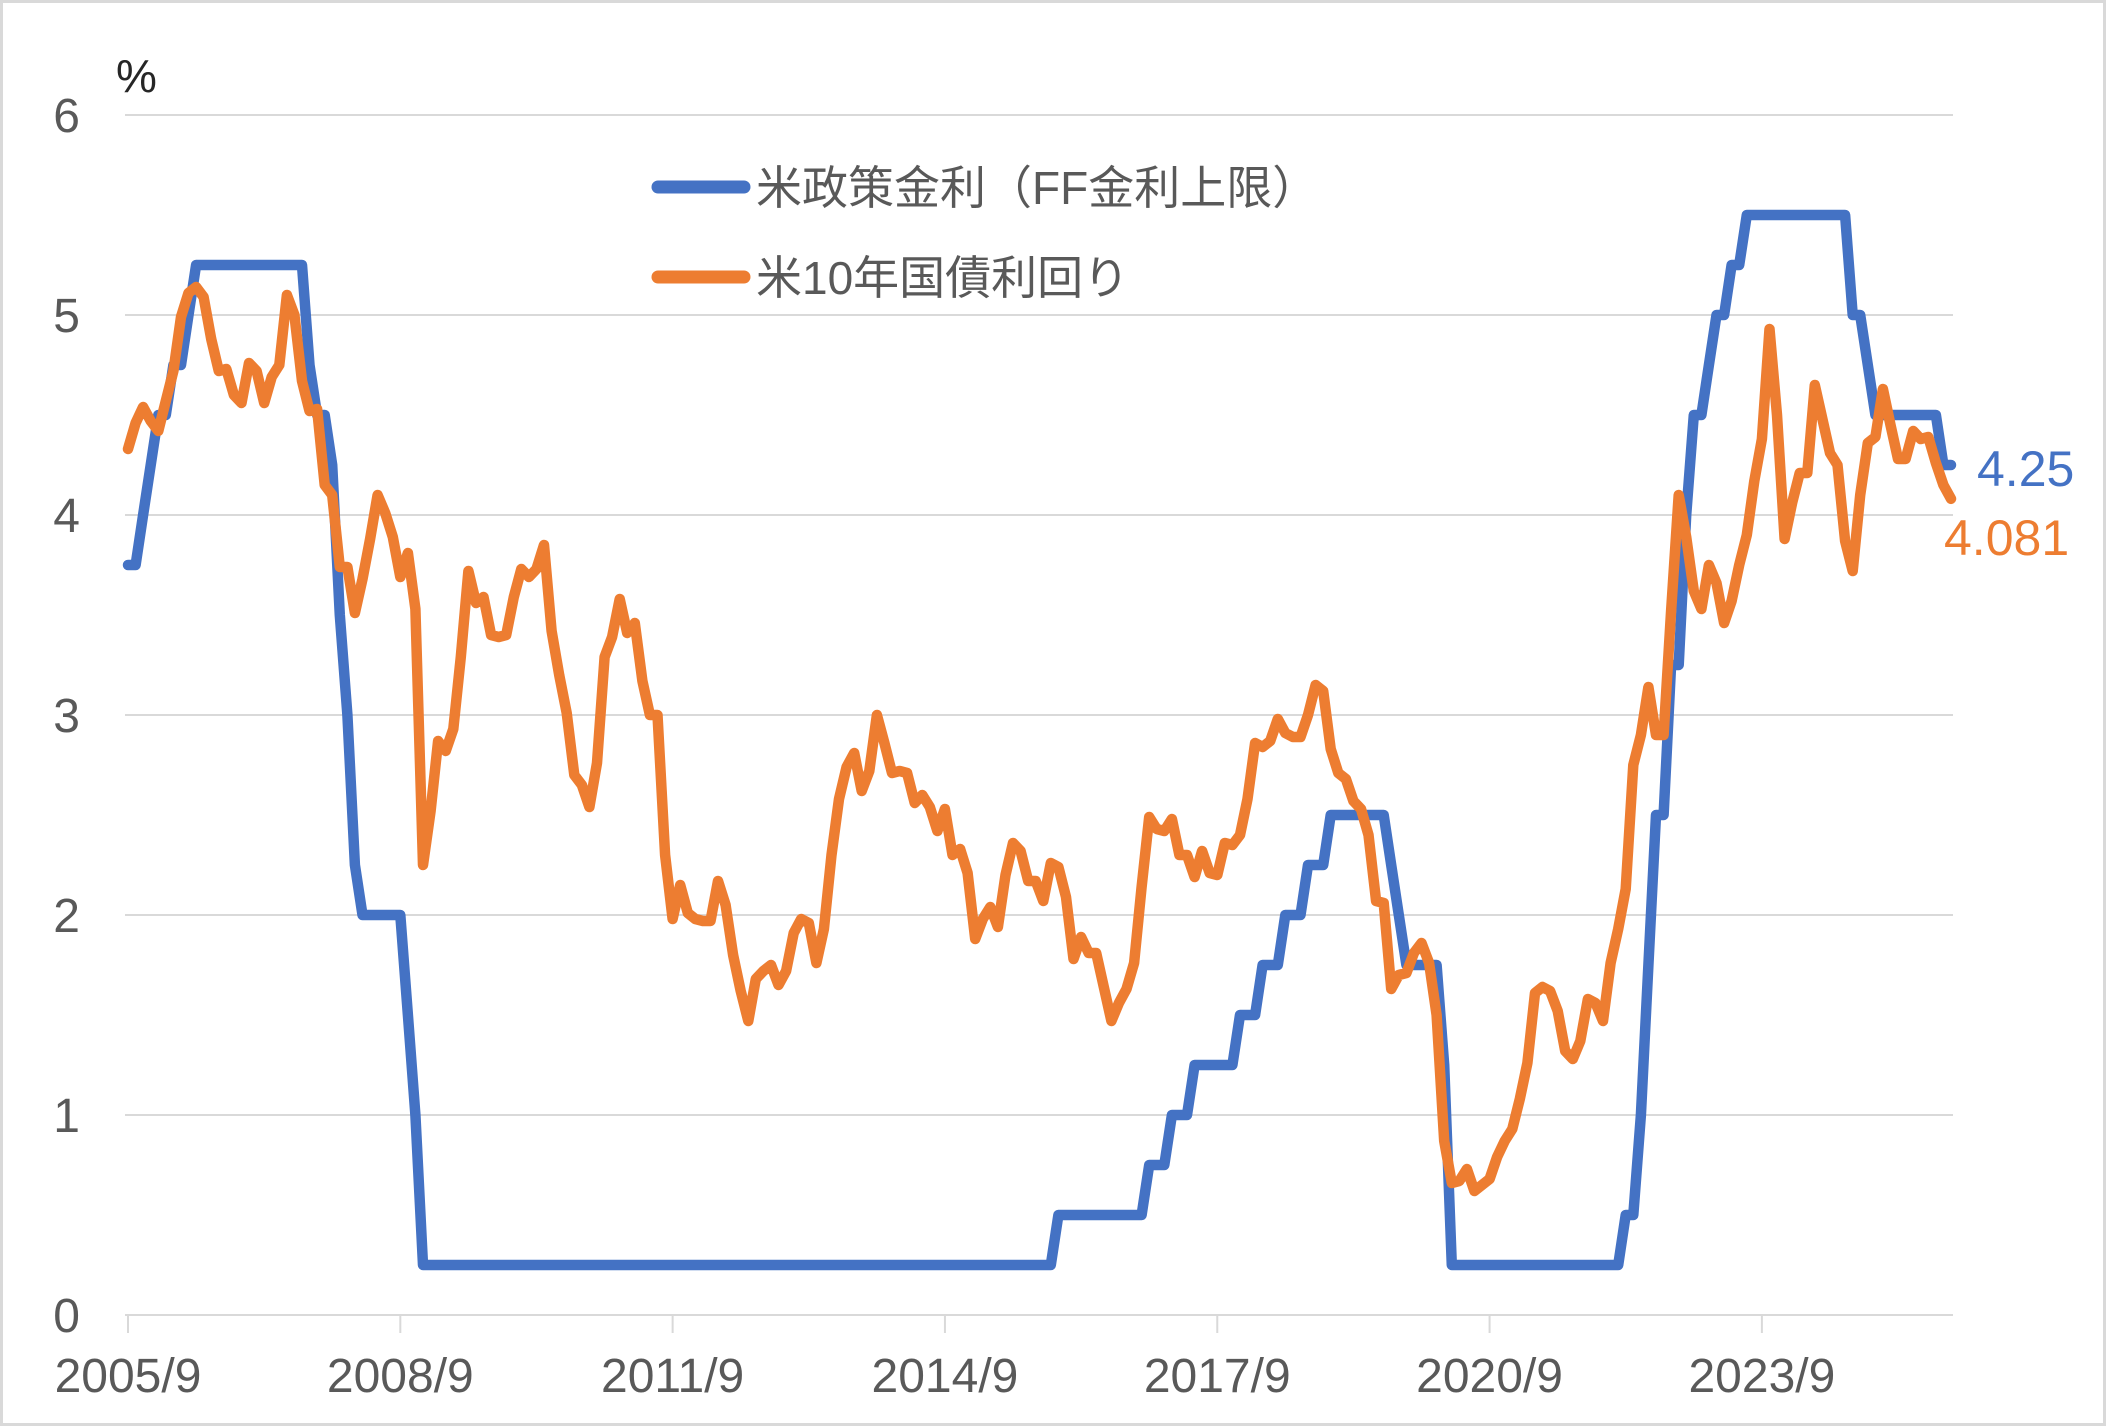 The height and width of the screenshot is (1426, 2106). I want to click on y-axis-label: 6, so click(66, 116).